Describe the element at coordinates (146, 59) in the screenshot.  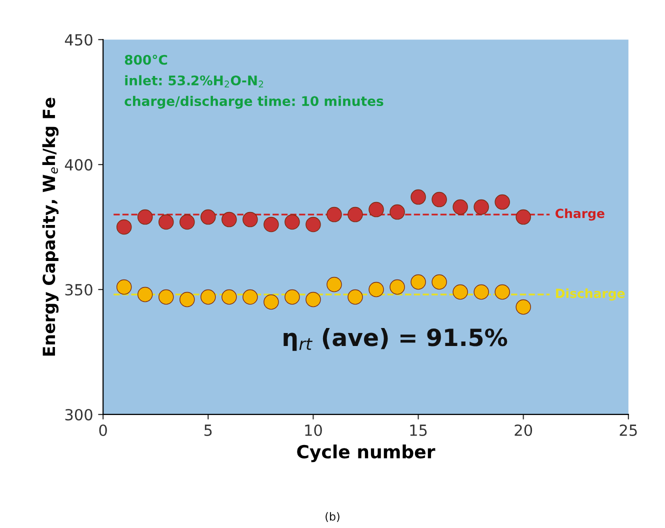
I see `annotation: 800°C` at that location.